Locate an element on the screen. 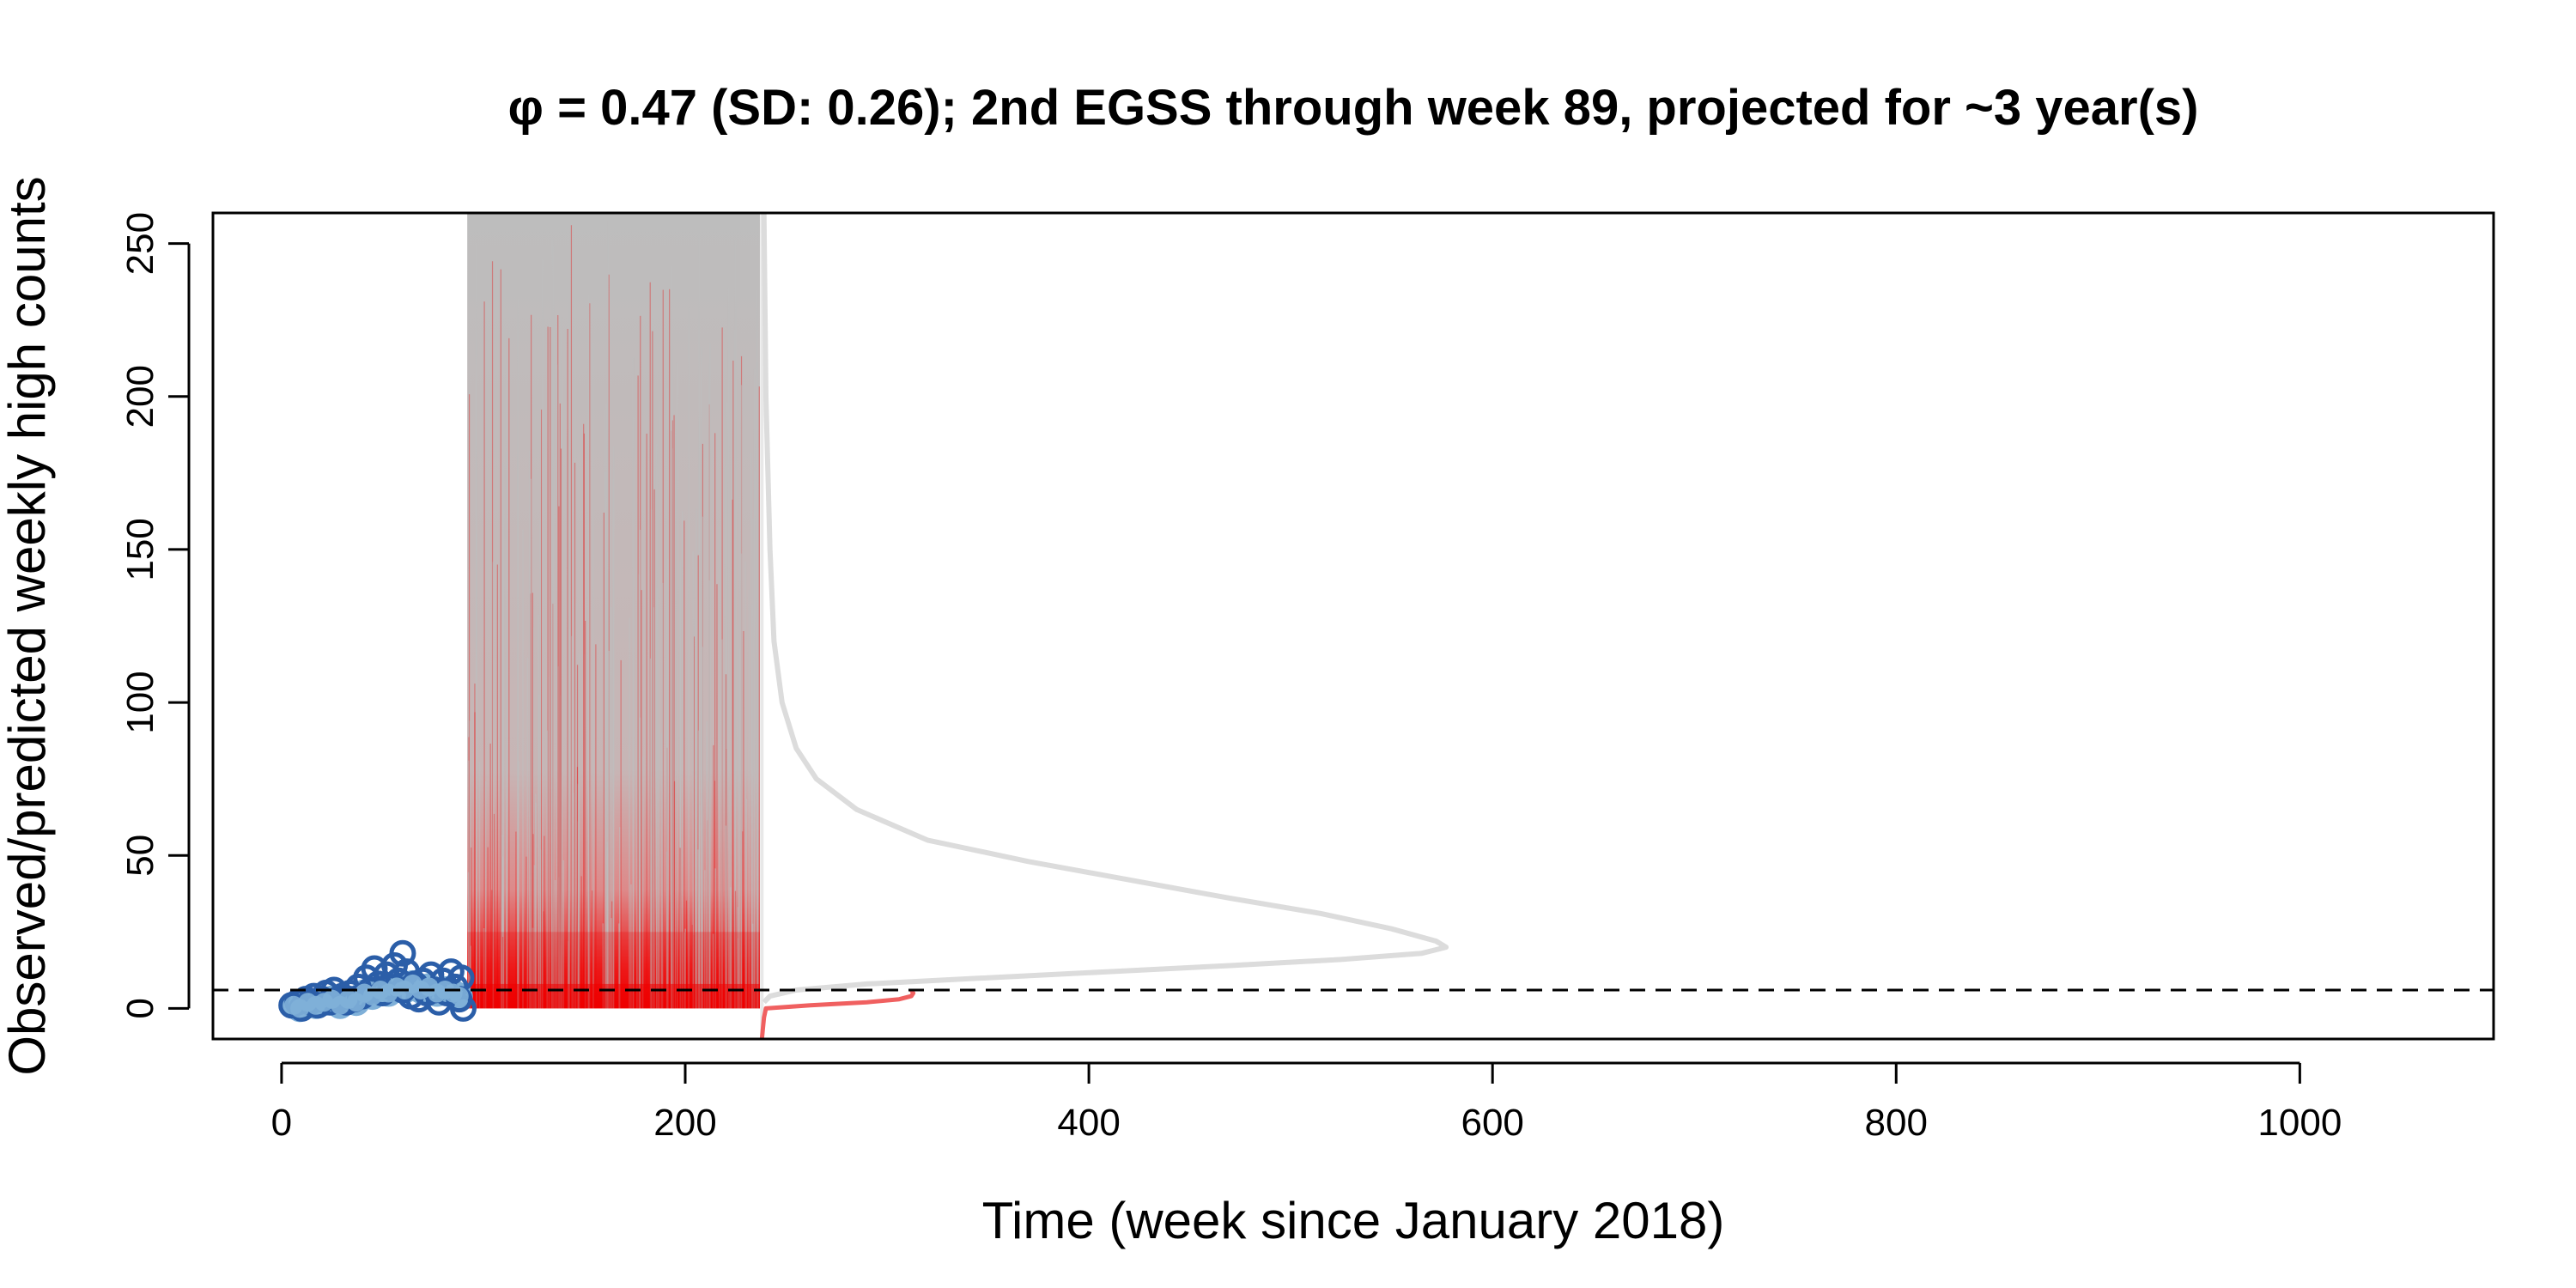  observed-points-layer is located at coordinates (377, 981).